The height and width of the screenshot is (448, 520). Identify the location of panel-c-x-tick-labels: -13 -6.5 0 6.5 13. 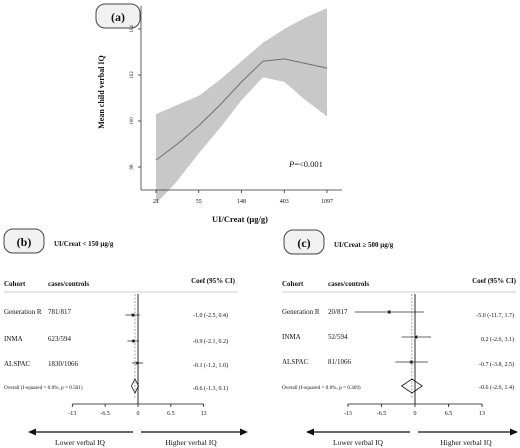
(414, 410).